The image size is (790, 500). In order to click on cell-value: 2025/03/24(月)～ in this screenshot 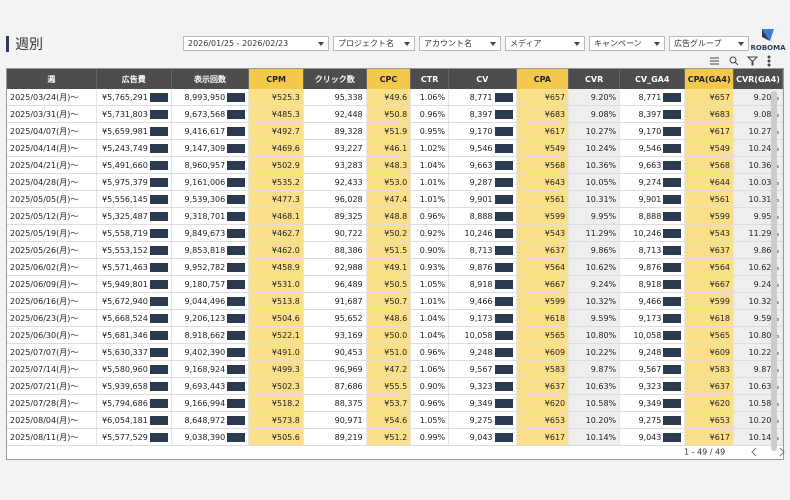, I will do `click(44, 97)`.